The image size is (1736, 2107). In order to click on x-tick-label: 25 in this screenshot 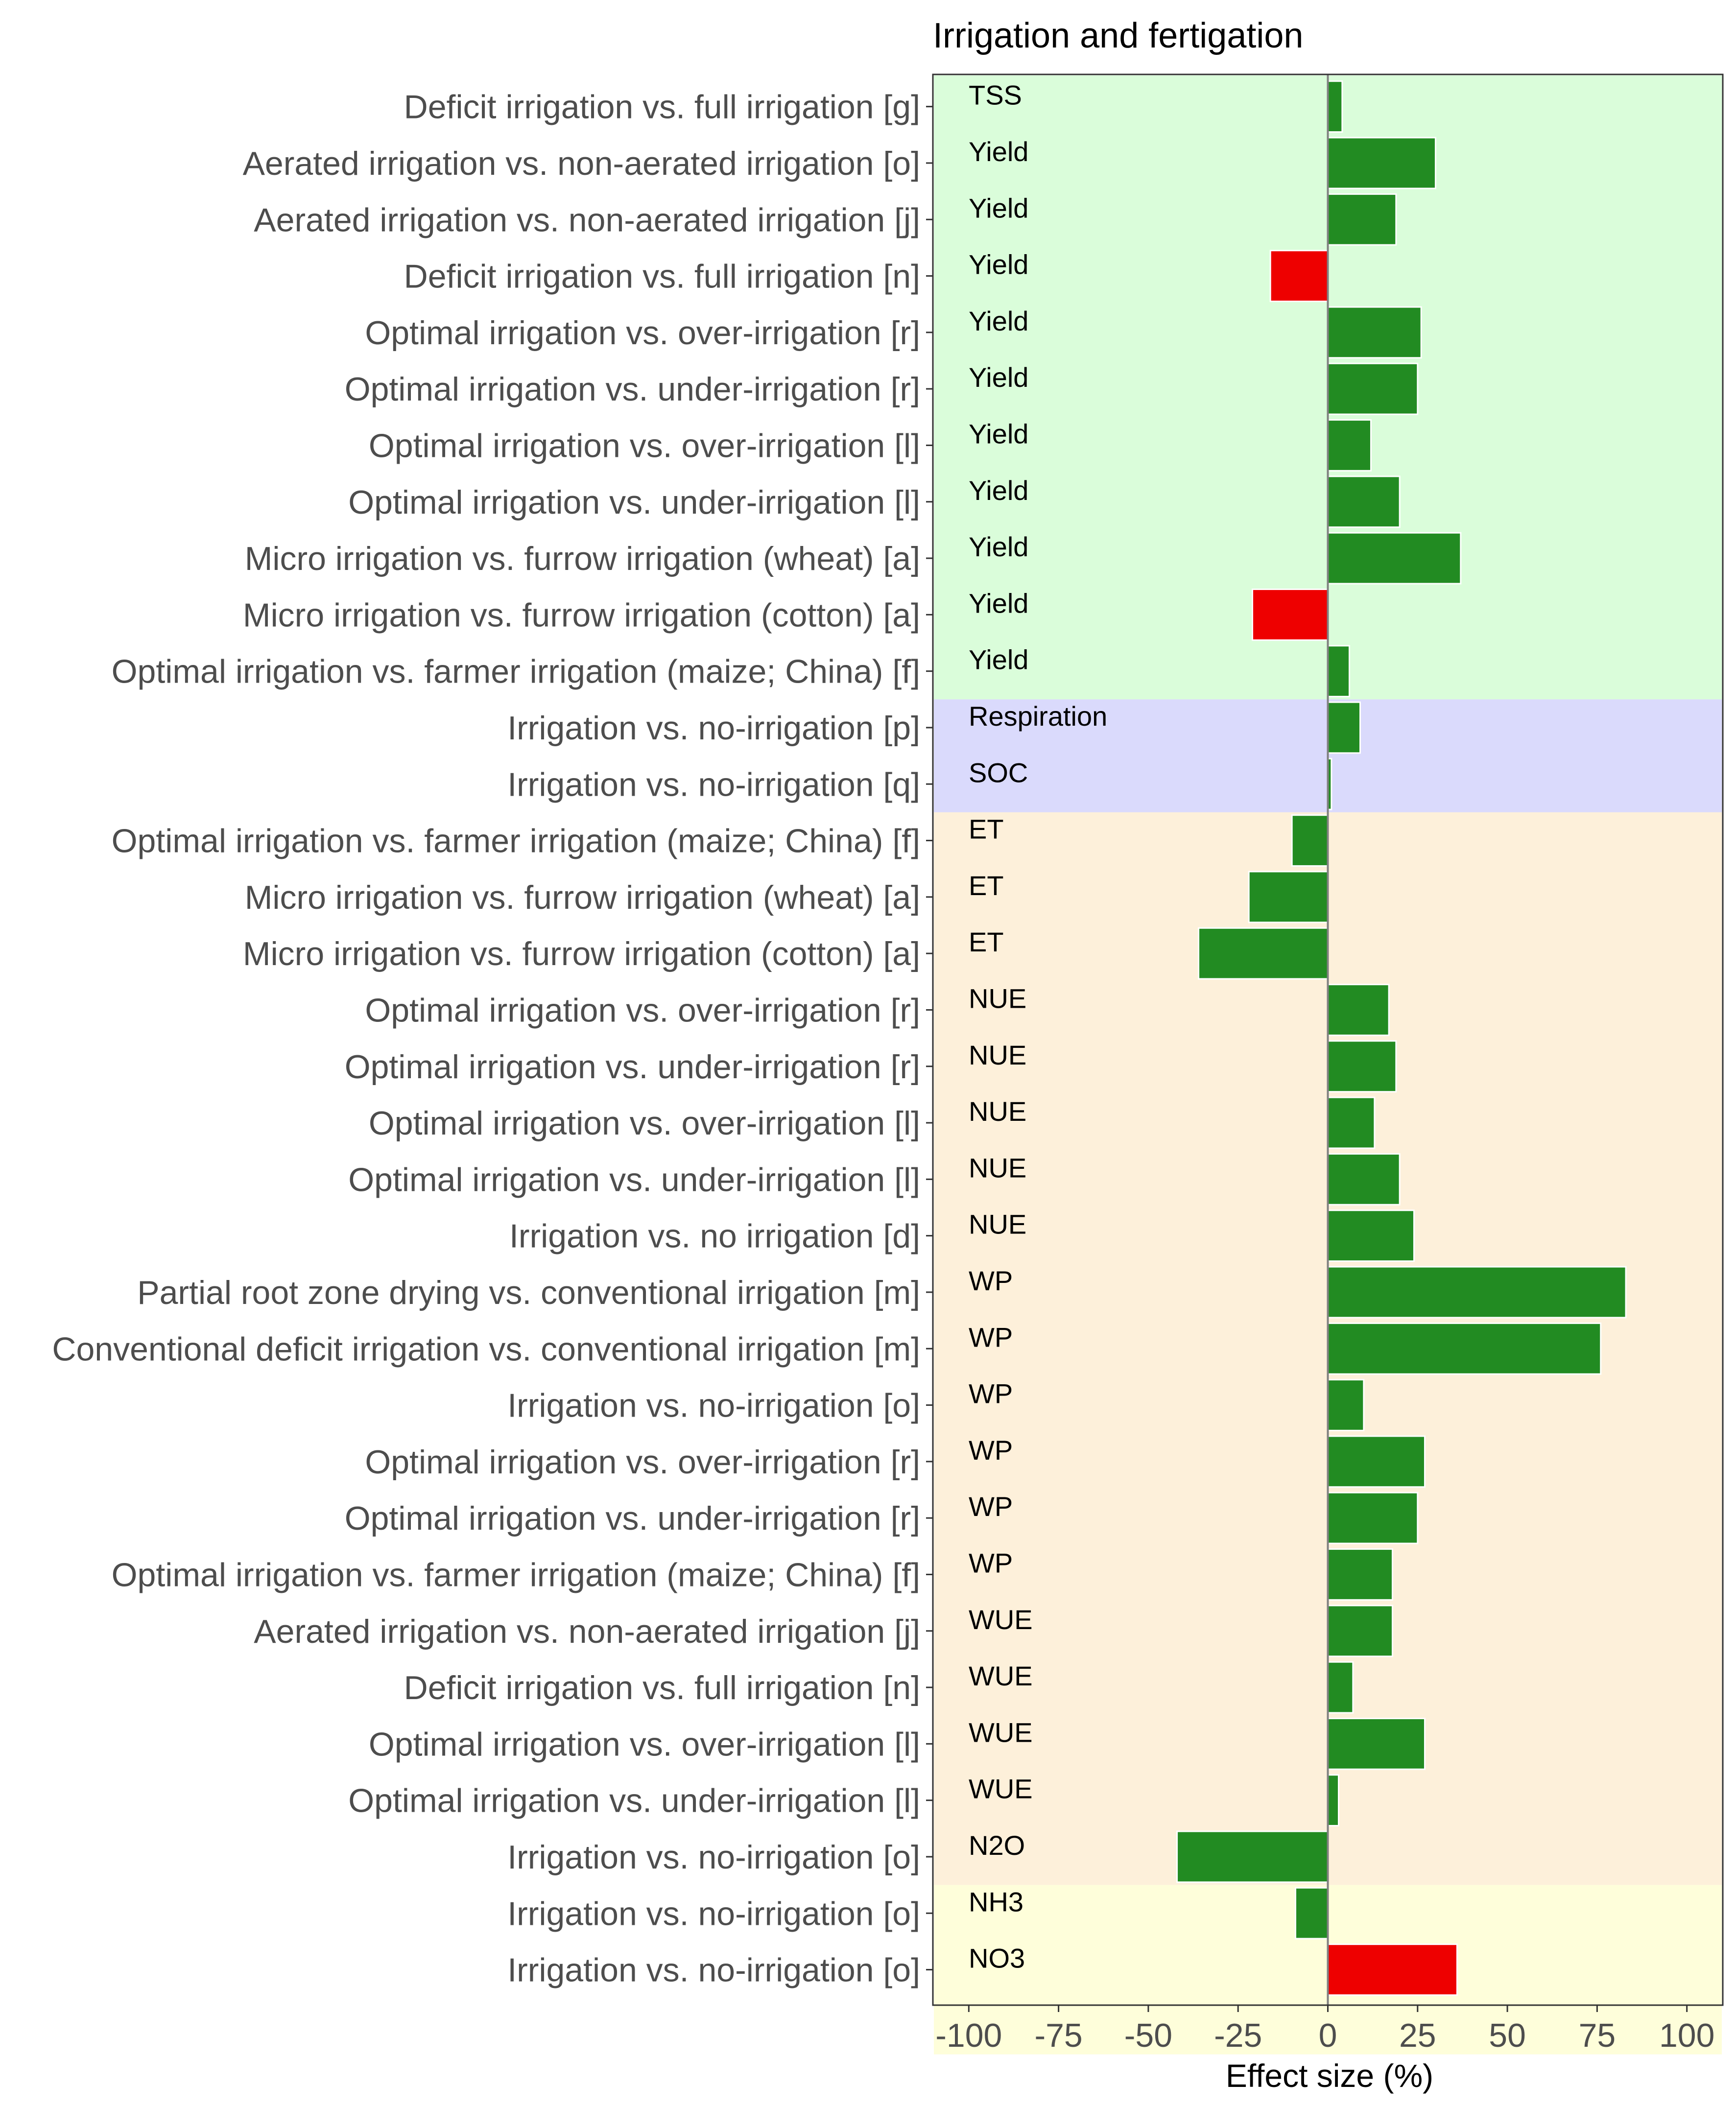, I will do `click(1418, 2036)`.